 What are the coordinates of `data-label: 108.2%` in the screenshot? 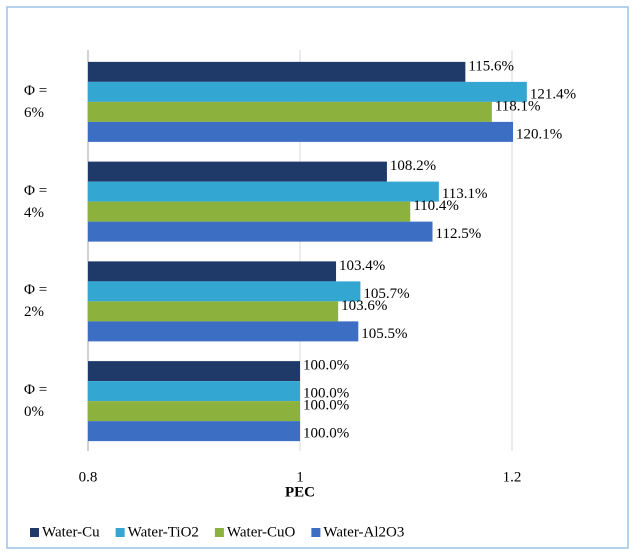 It's located at (413, 166).